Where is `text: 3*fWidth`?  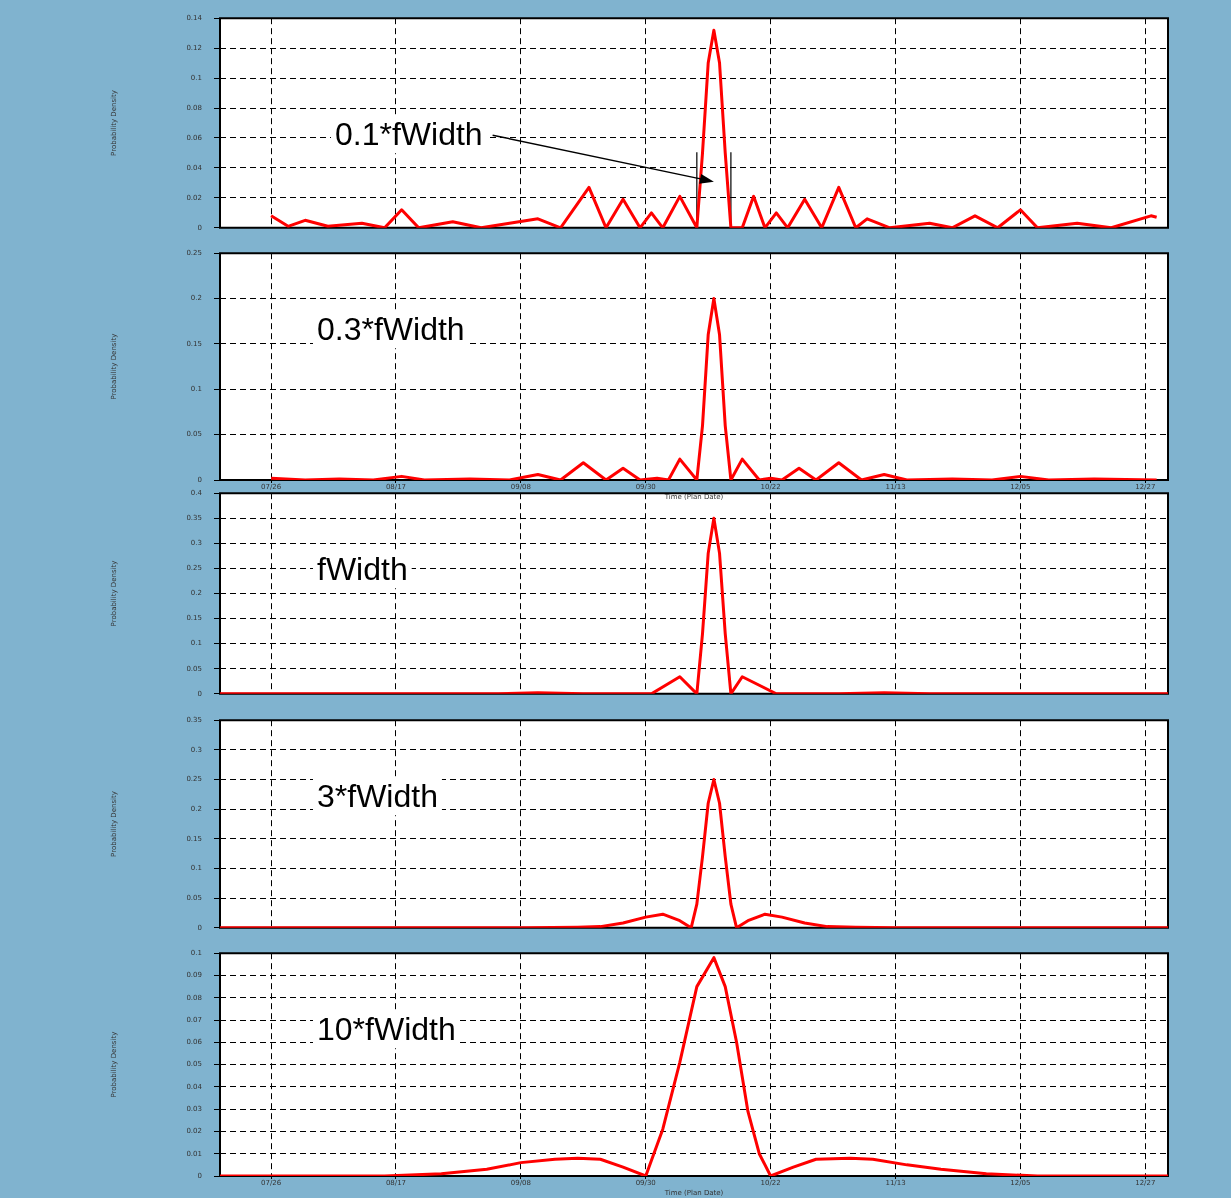 text: 3*fWidth is located at coordinates (377, 796).